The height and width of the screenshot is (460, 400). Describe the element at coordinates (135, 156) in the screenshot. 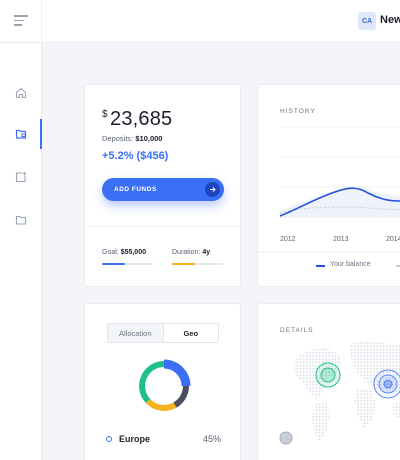

I see `balance-change: +5.2% ($456)` at that location.